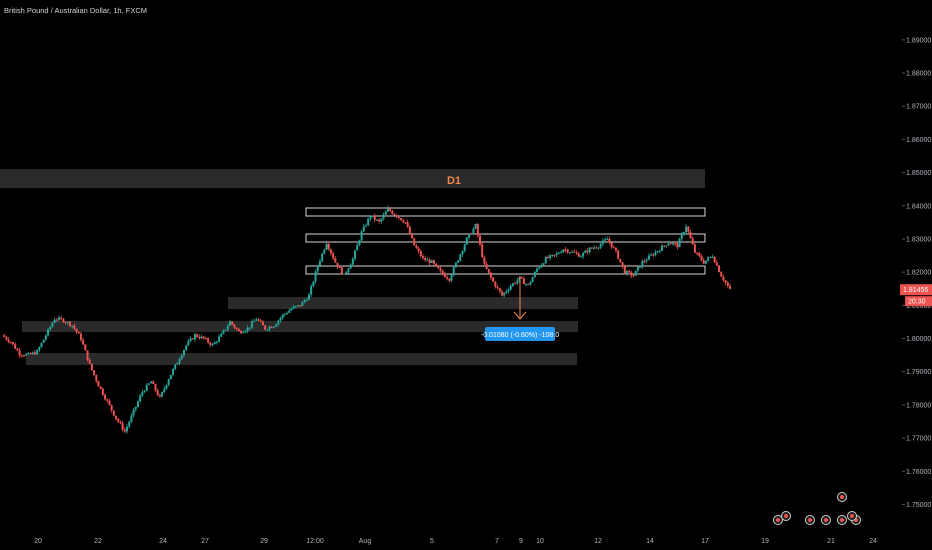  I want to click on y-tick-label: 1.86000, so click(918, 140).